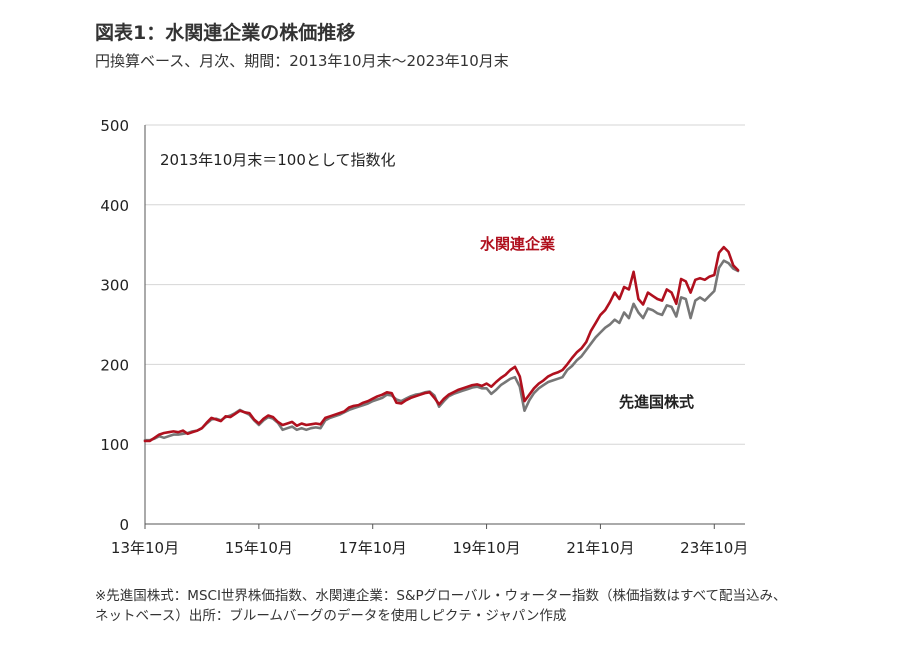 The image size is (924, 647). I want to click on x-tick-label: 23年10月, so click(714, 548).